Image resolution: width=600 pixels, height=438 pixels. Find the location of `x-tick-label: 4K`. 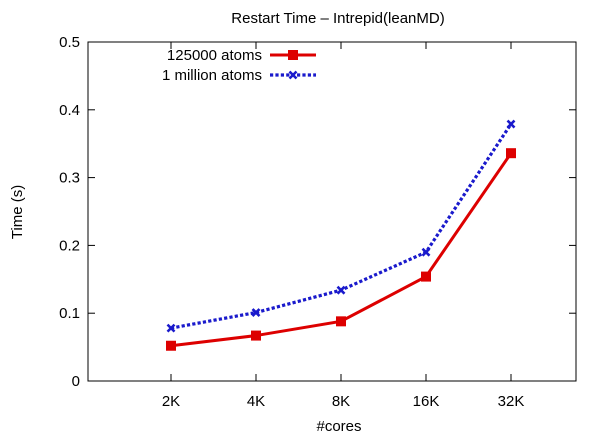

x-tick-label: 4K is located at coordinates (256, 401).